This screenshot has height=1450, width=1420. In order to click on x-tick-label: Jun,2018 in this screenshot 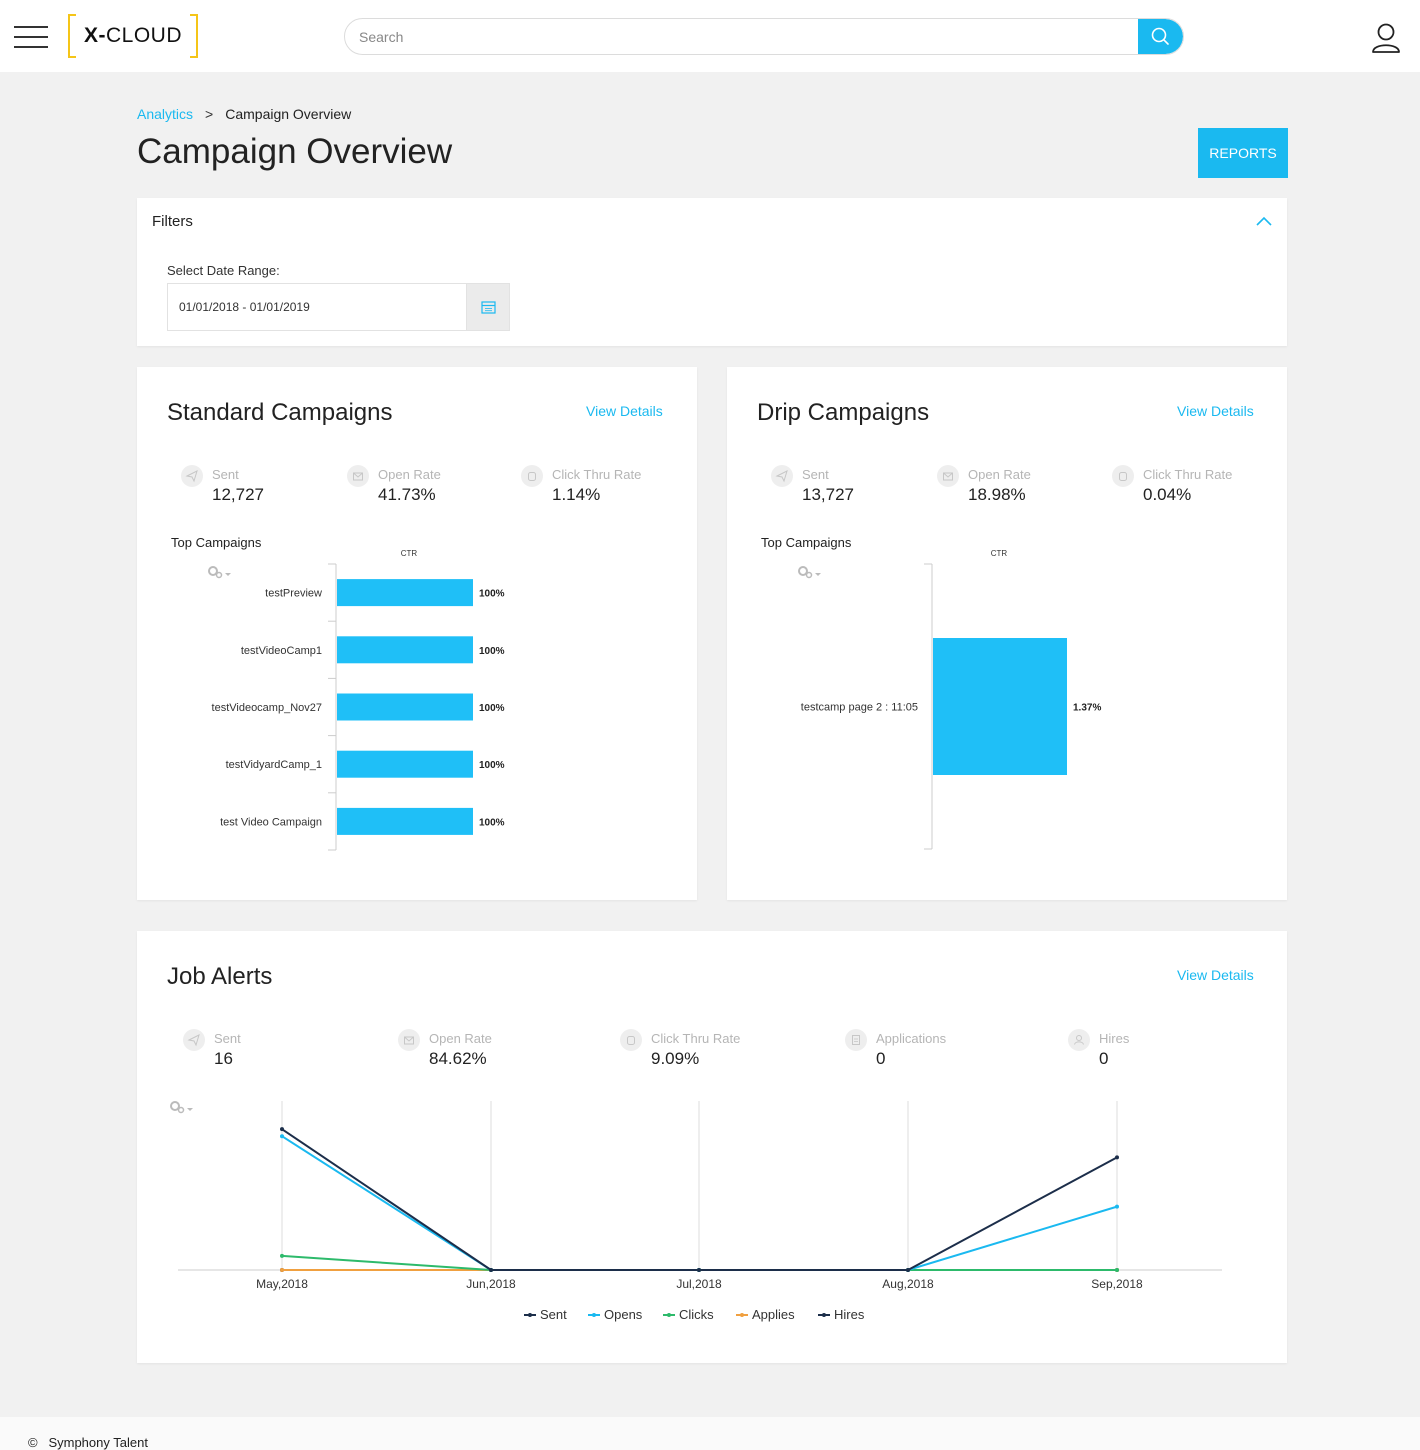, I will do `click(491, 1284)`.